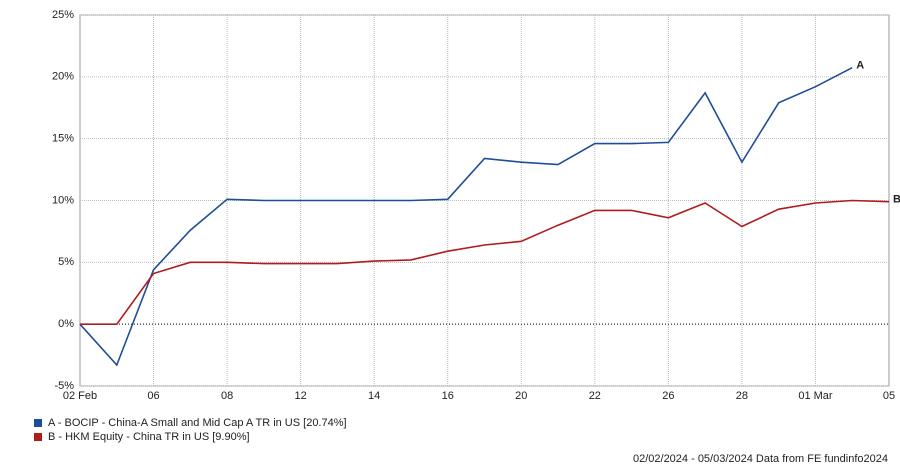 The height and width of the screenshot is (472, 900). What do you see at coordinates (668, 396) in the screenshot?
I see `x-tick-label: 26` at bounding box center [668, 396].